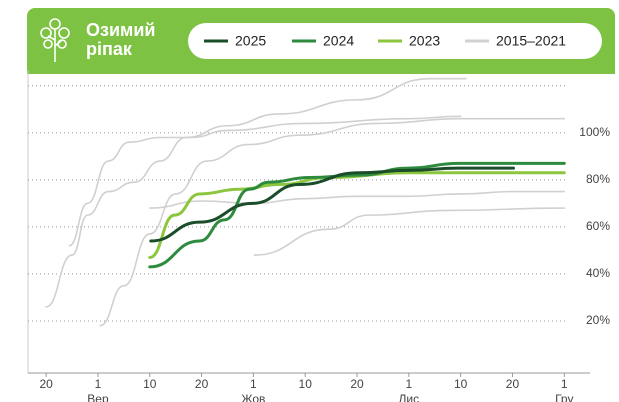 The height and width of the screenshot is (402, 619). Describe the element at coordinates (55, 40) in the screenshot. I see `tree-icon` at that location.